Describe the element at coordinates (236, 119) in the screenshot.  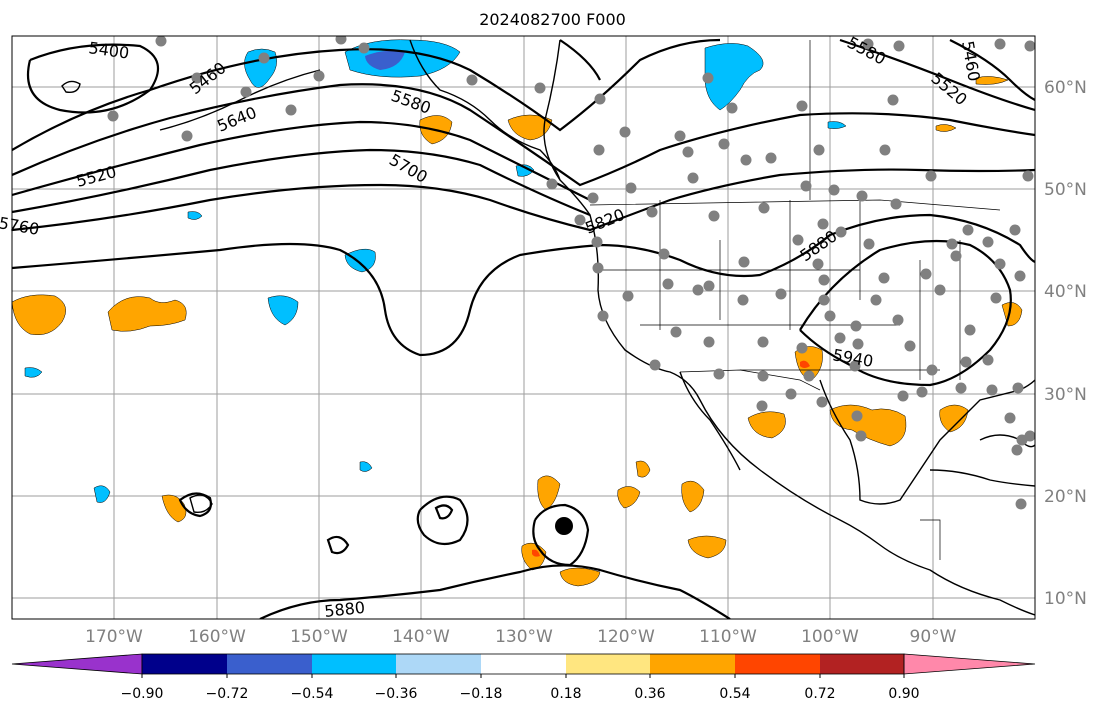
I see `contour-label: 5640` at that location.